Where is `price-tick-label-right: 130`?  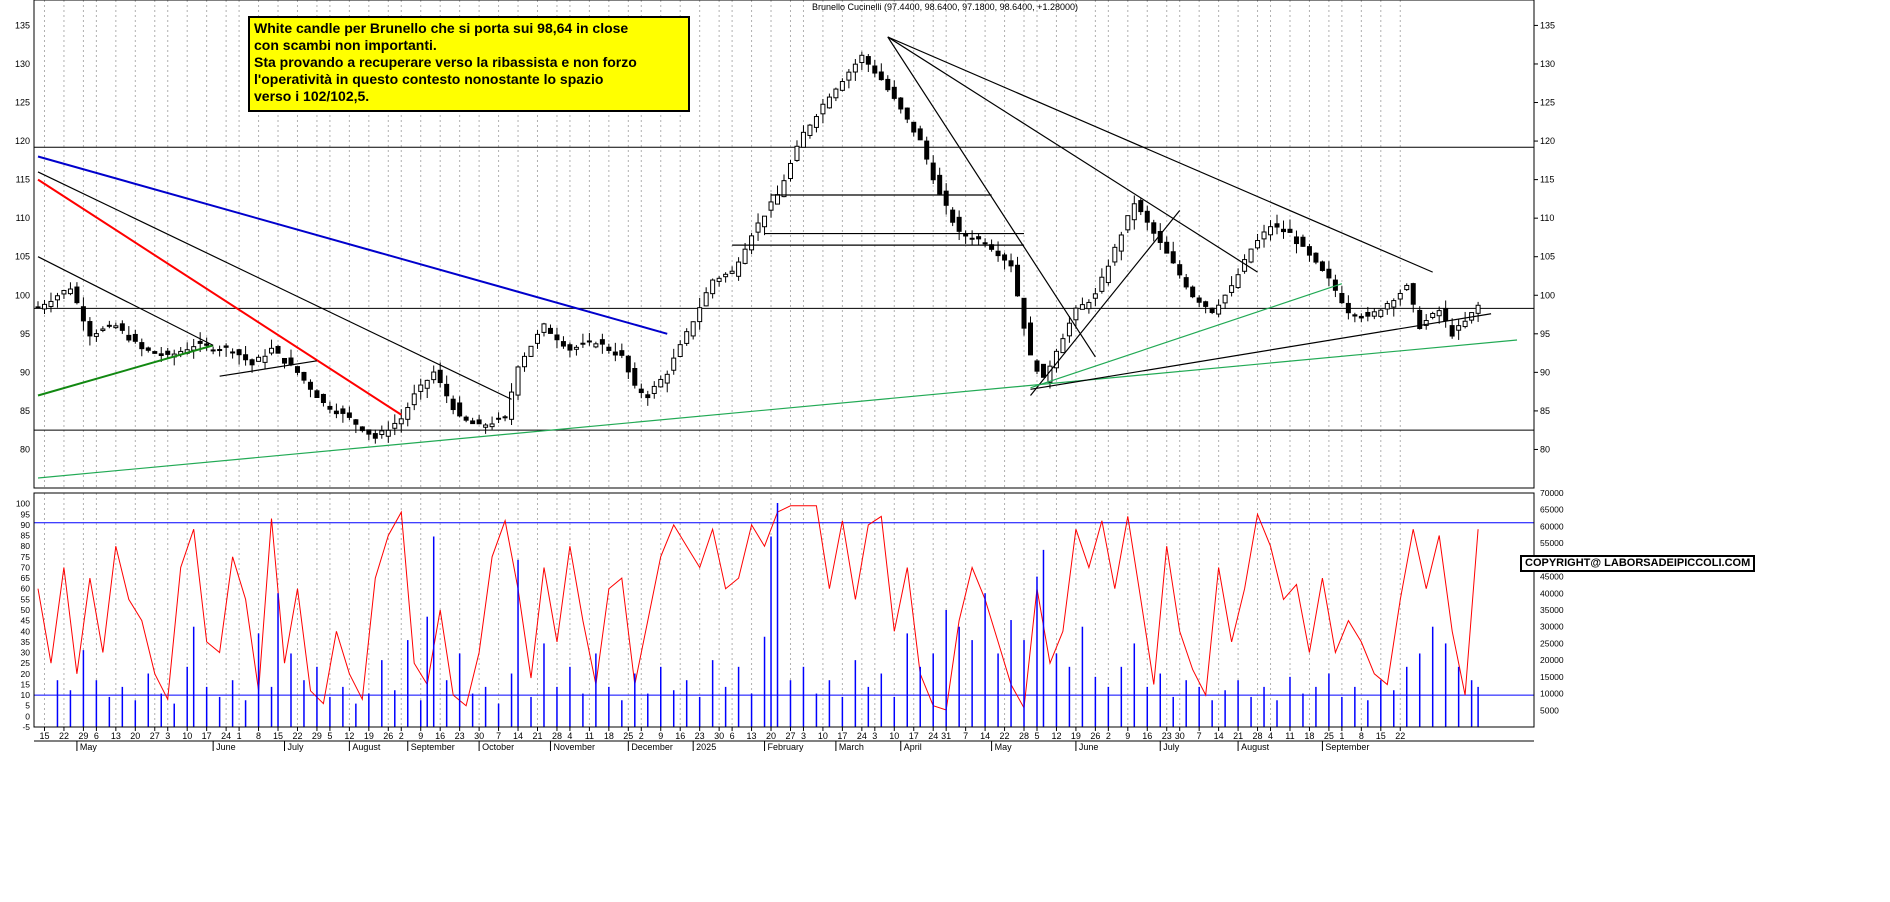 price-tick-label-right: 130 is located at coordinates (1547, 64).